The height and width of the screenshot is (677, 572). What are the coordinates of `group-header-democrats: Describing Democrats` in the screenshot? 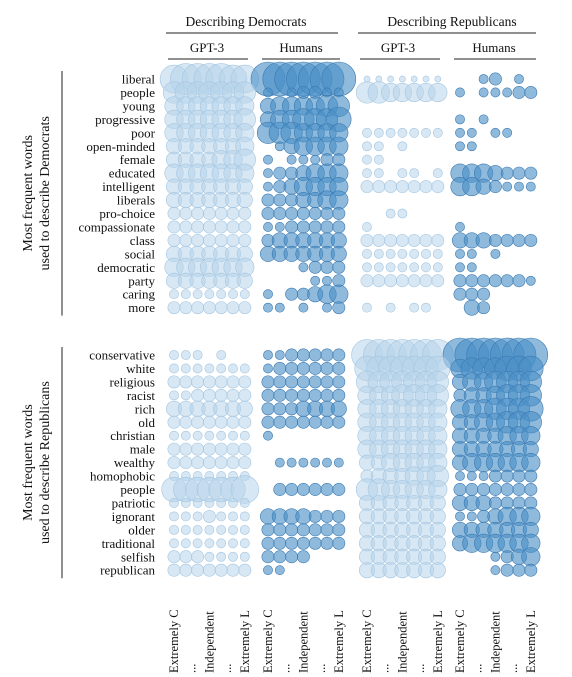 It's located at (245, 21).